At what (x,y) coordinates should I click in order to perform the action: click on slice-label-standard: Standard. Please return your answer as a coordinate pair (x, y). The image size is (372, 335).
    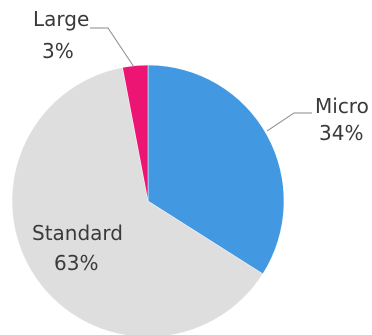
    Looking at the image, I should click on (77, 233).